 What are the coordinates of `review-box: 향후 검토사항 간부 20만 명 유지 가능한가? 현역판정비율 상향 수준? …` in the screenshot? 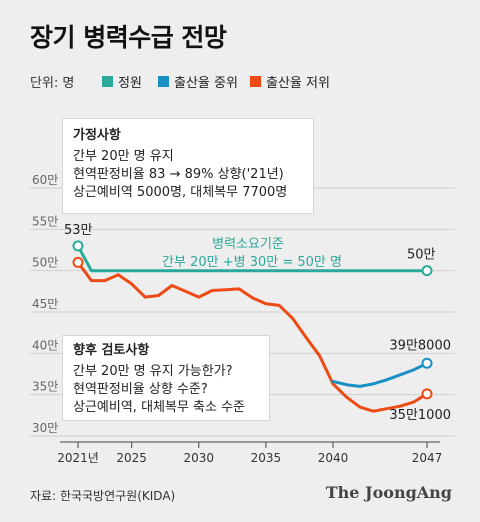 It's located at (166, 378).